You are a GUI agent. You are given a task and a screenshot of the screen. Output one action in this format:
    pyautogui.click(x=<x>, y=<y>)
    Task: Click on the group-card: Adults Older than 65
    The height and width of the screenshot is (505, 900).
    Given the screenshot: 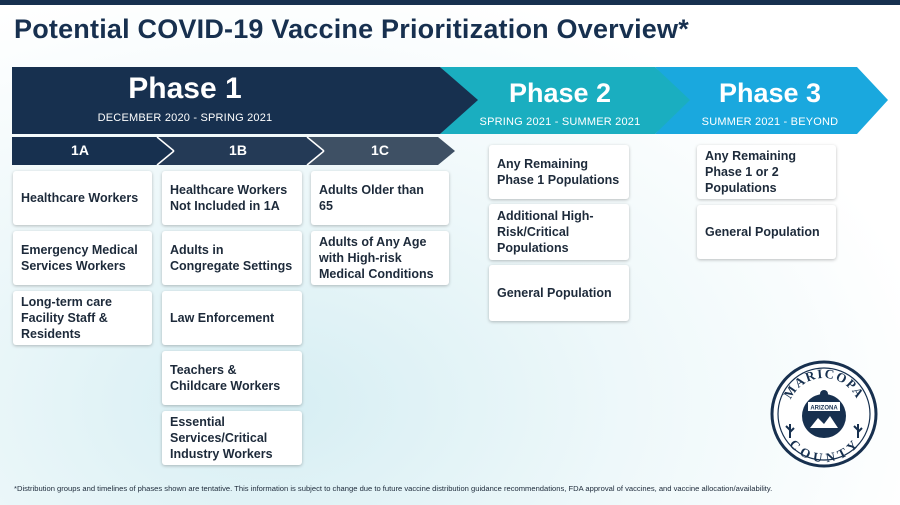 What is the action you would take?
    pyautogui.click(x=380, y=198)
    